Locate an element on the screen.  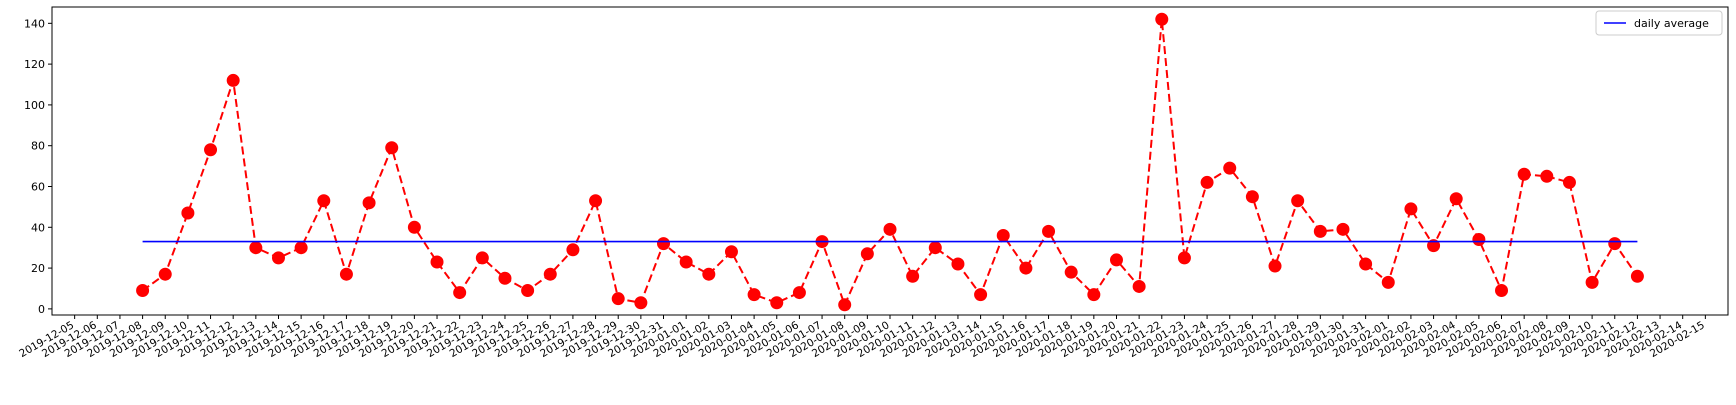
y-tick-label: 80 is located at coordinates (38, 146).